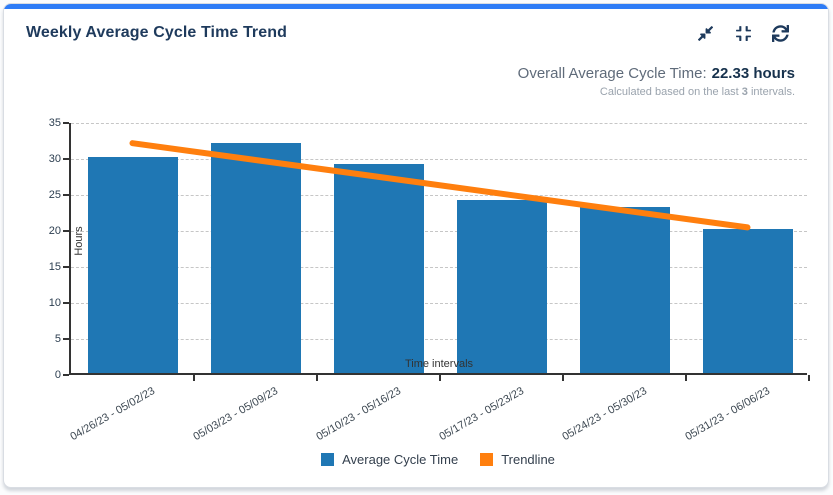 The width and height of the screenshot is (833, 495). Describe the element at coordinates (439, 364) in the screenshot. I see `x-axis-title: Time intervals` at that location.